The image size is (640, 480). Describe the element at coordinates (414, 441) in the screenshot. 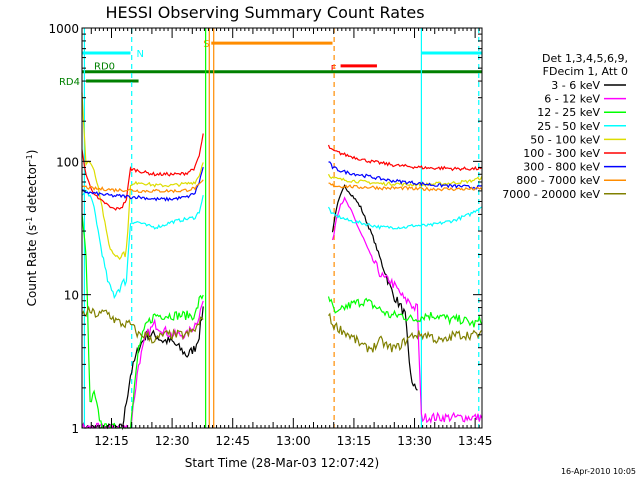

I see `x-tick-label: 13:30` at that location.